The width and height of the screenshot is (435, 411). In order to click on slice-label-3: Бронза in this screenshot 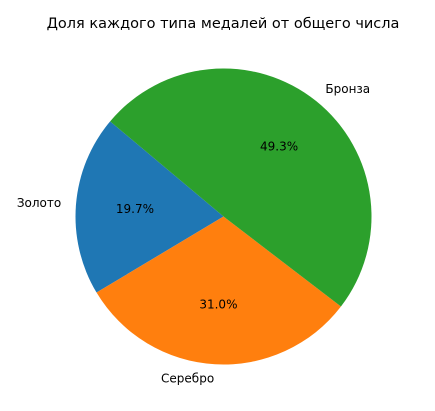, I will do `click(347, 89)`.